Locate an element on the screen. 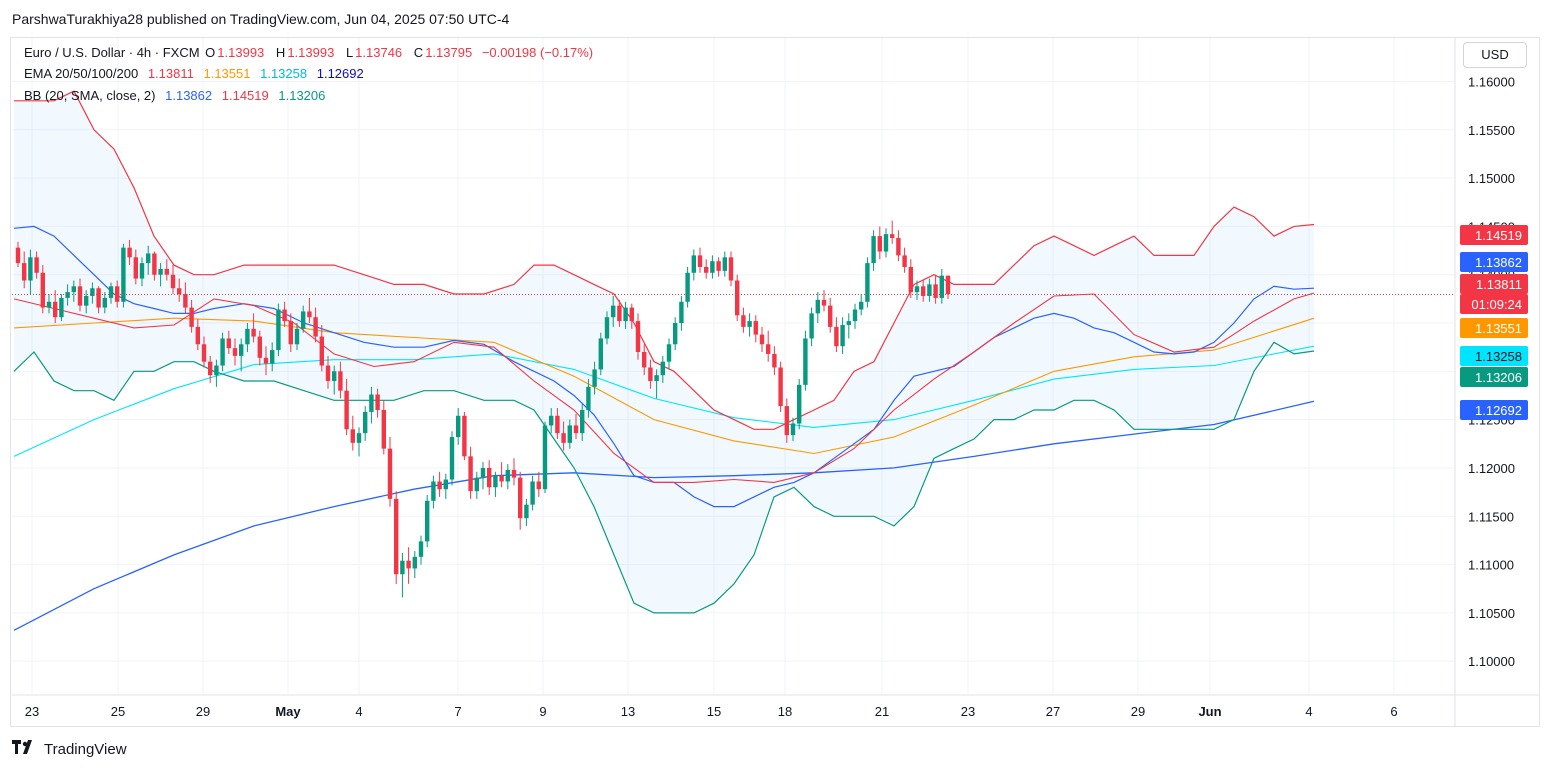  legend-change: −0.00198 (−0.17%) is located at coordinates (537, 52).